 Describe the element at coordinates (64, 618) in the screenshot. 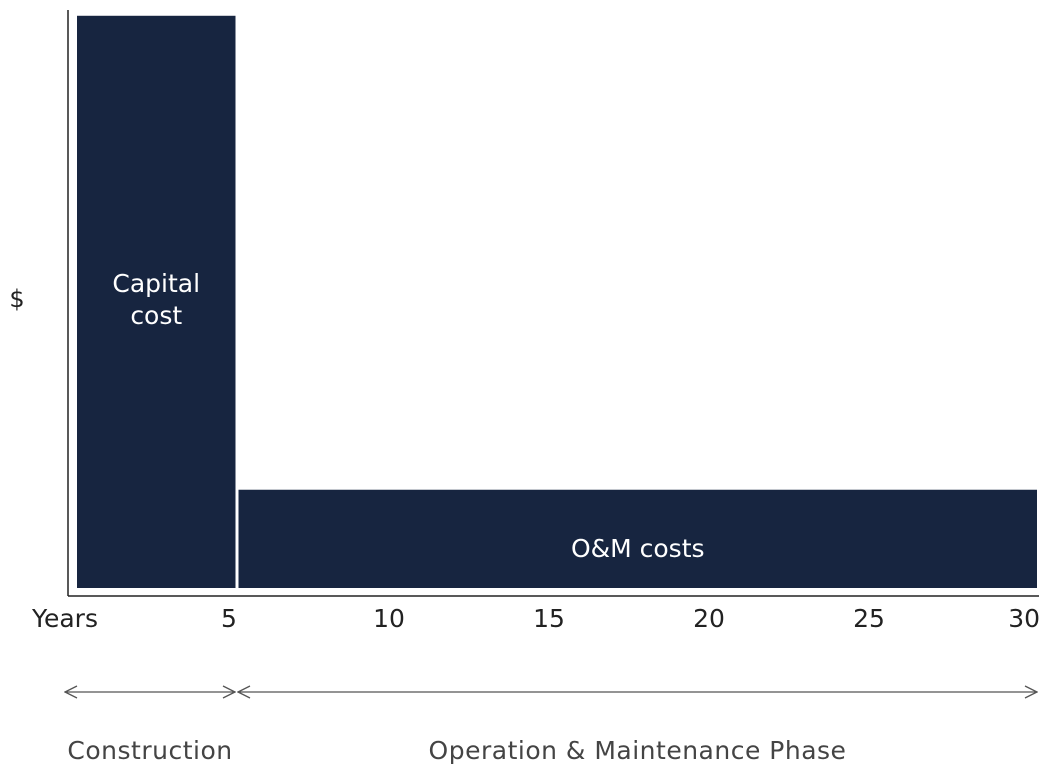

I see `x-axis-label: Years` at that location.